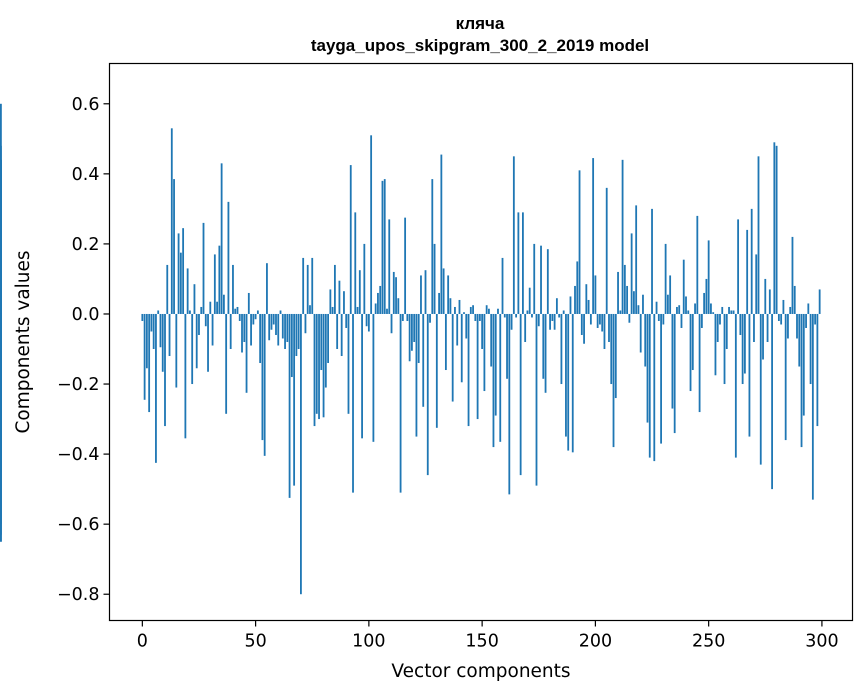 Image resolution: width=867 pixels, height=696 pixels. What do you see at coordinates (86, 105) in the screenshot?
I see `y-tick-label: 0.6` at bounding box center [86, 105].